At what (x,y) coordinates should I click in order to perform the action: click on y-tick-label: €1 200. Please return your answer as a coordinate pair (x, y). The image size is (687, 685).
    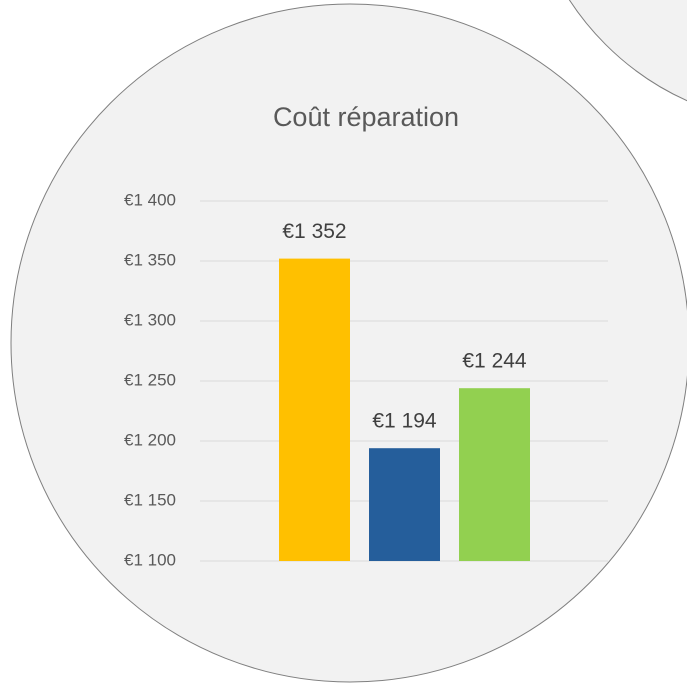
    Looking at the image, I should click on (150, 439).